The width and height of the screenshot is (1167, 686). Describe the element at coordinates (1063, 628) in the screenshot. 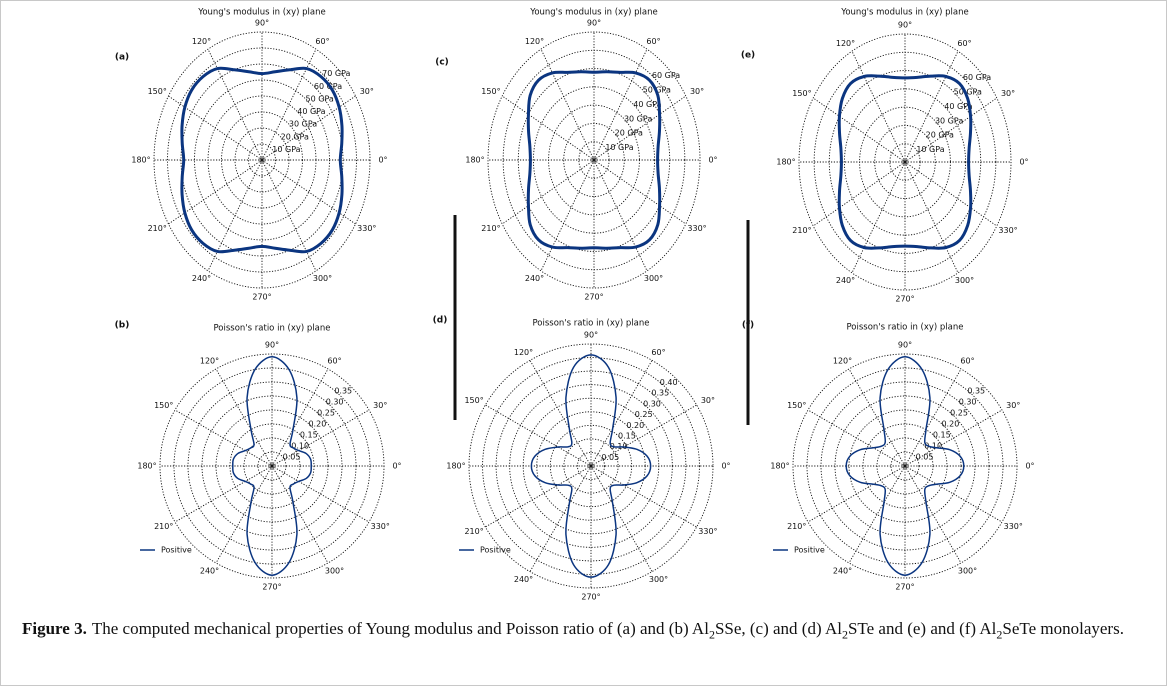

I see `caption-run: SeTe monolayers.` at that location.